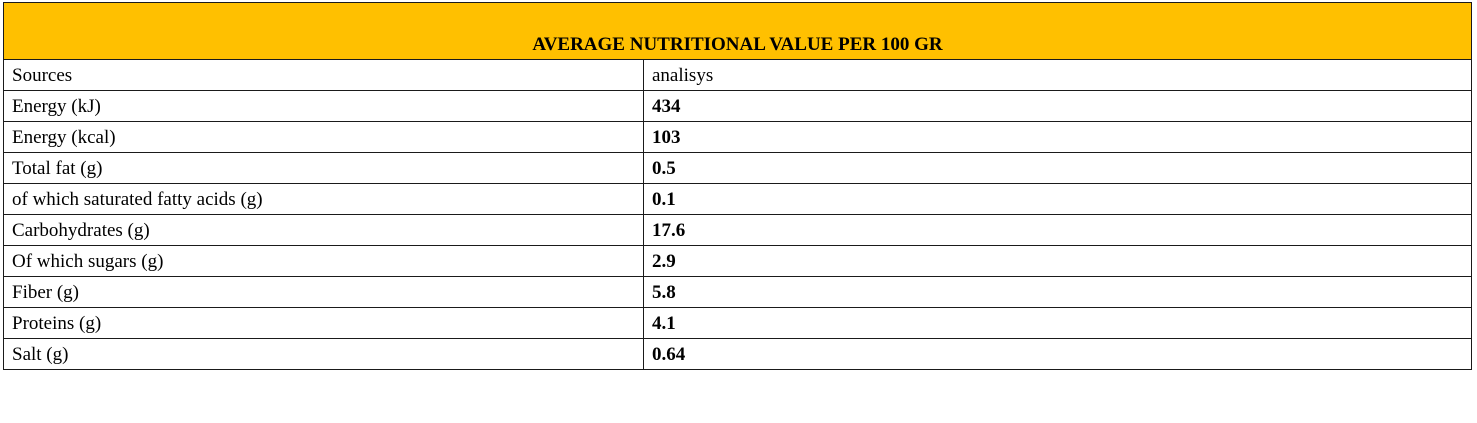 This screenshot has width=1477, height=423. What do you see at coordinates (323, 106) in the screenshot?
I see `row-label: Energy (kJ)` at bounding box center [323, 106].